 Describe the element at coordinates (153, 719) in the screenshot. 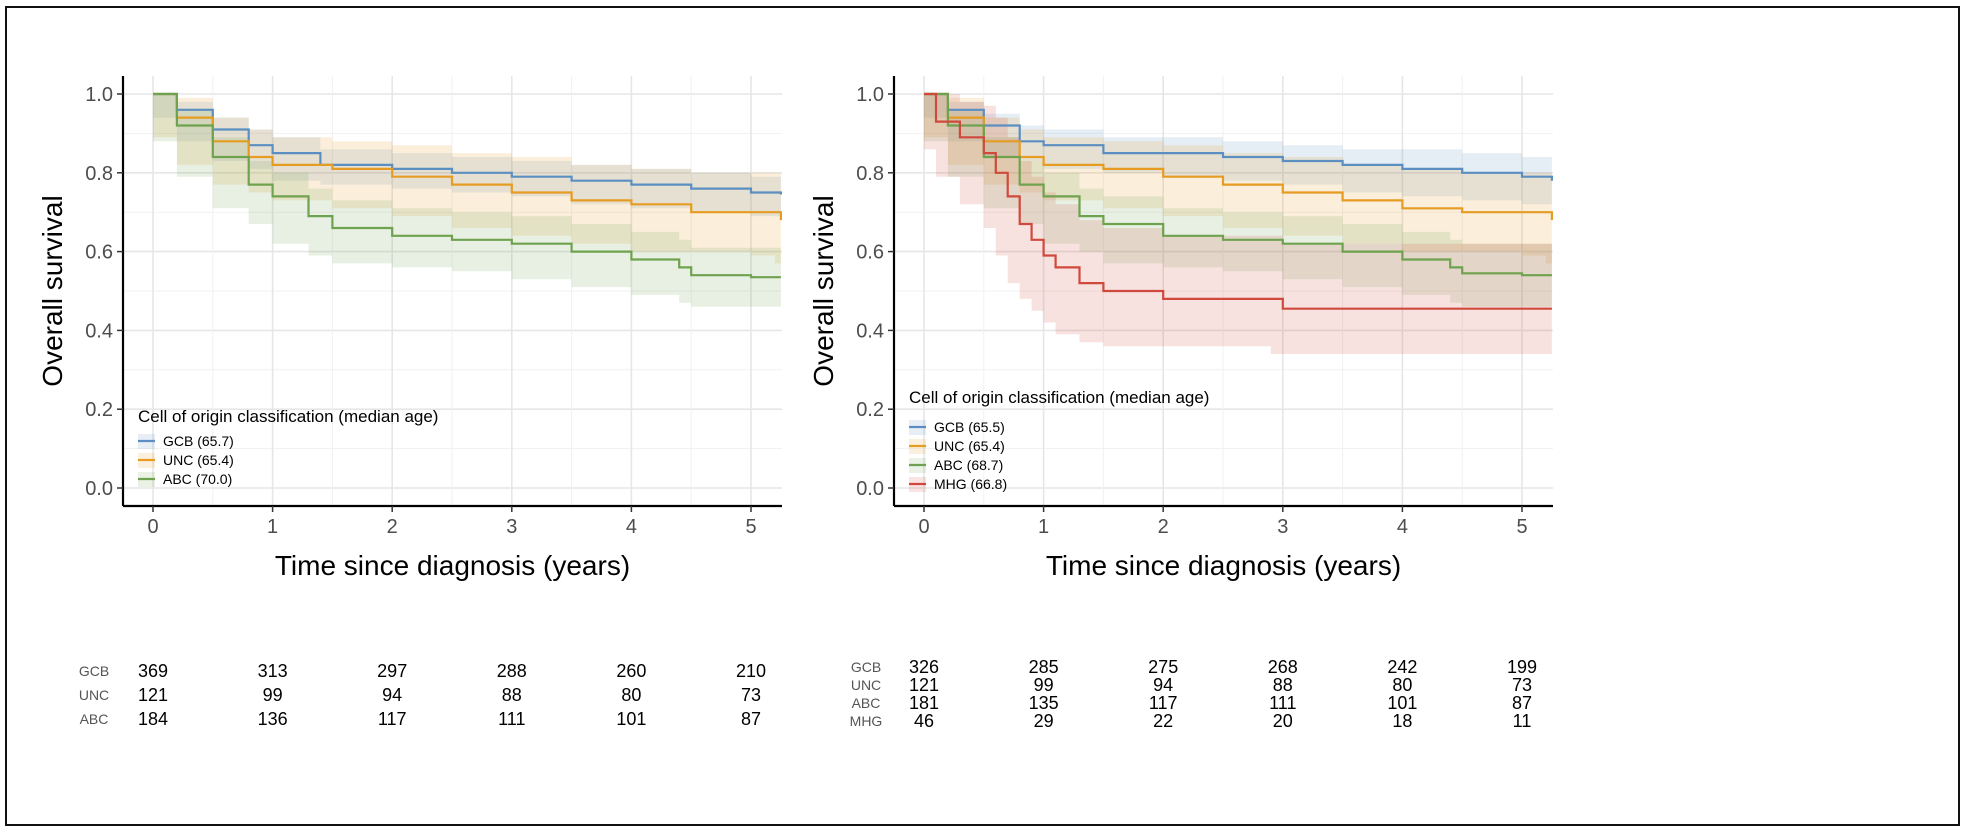

I see `risk-table-count: 184` at that location.